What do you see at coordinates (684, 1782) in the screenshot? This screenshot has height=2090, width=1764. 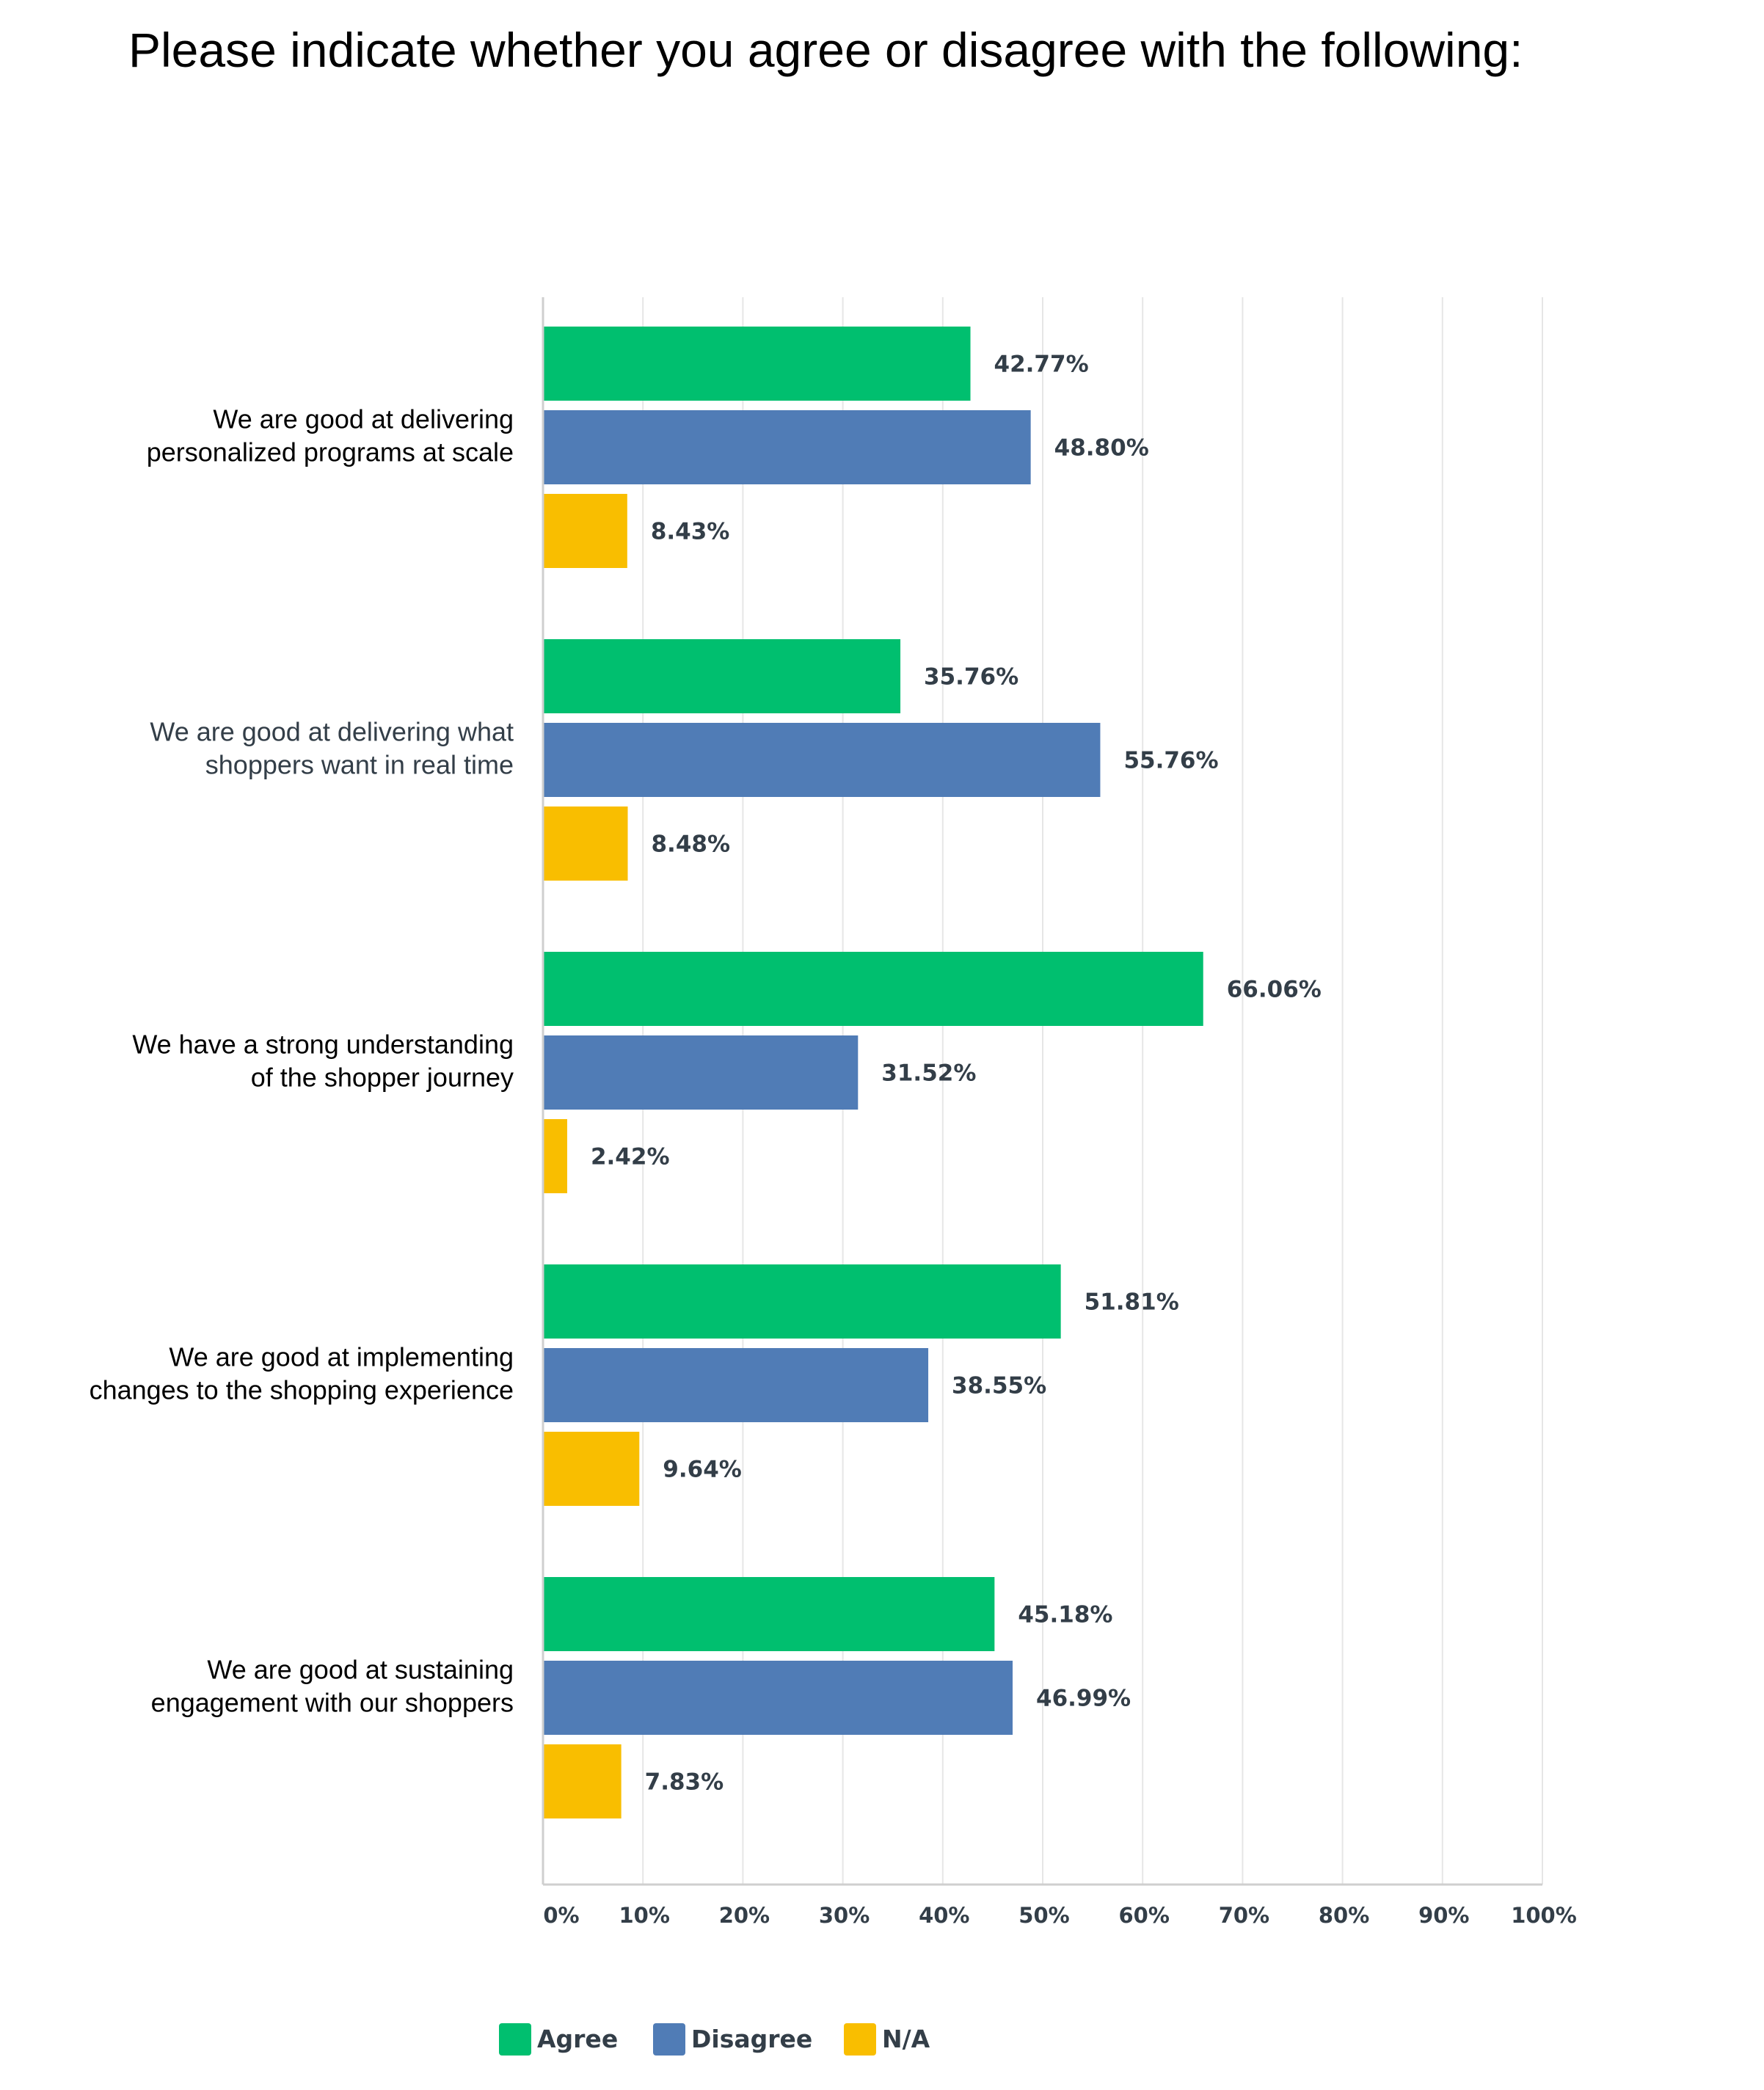 I see `data-label: 7.83%` at bounding box center [684, 1782].